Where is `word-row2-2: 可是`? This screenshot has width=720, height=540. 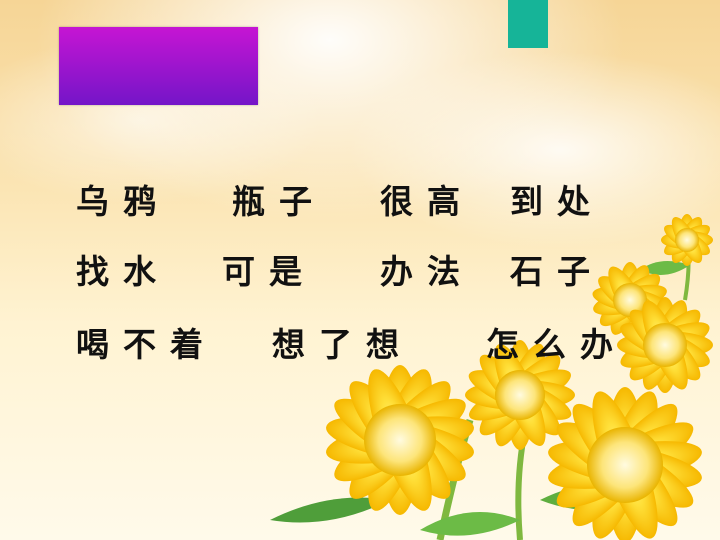
word-row2-2: 可是 is located at coordinates (269, 271).